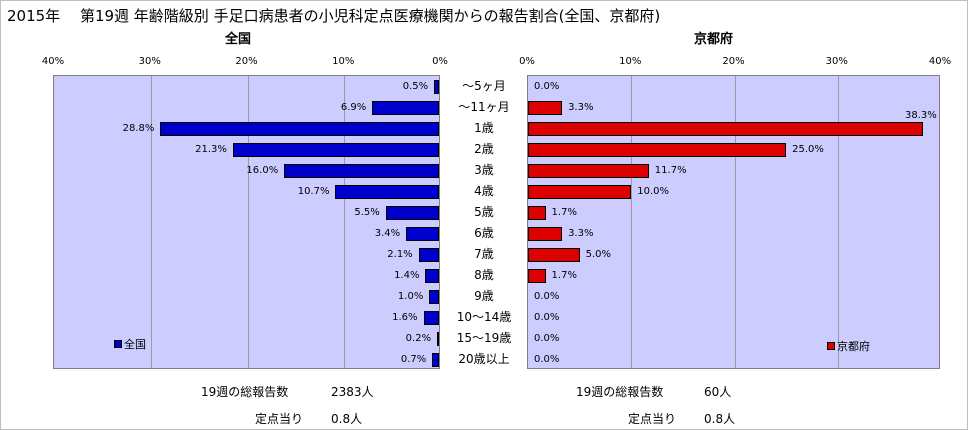 The height and width of the screenshot is (430, 968). What do you see at coordinates (484, 316) in the screenshot?
I see `category-label: 10～14歳` at bounding box center [484, 316].